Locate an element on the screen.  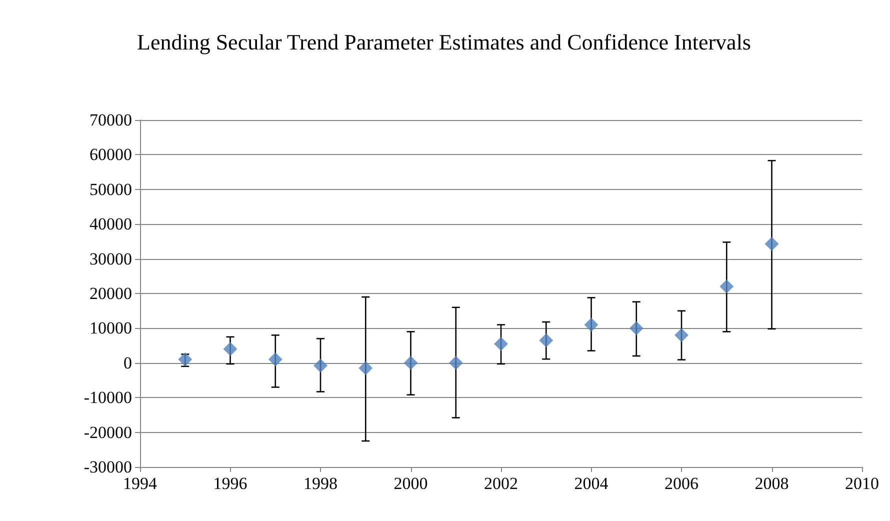
x-tick-label: 2006 is located at coordinates (681, 483).